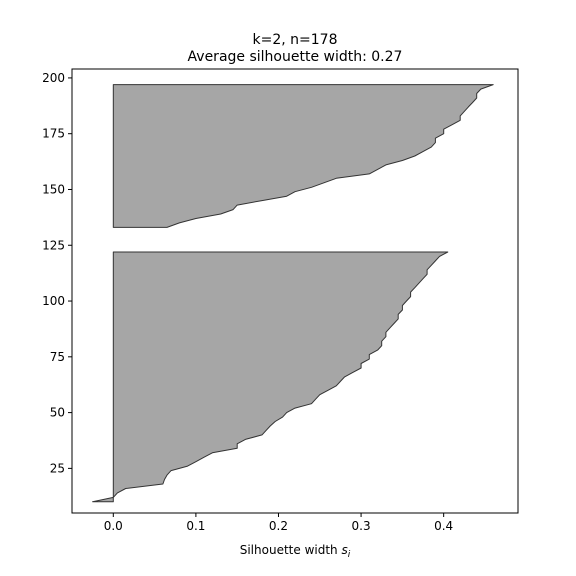 The width and height of the screenshot is (576, 576). I want to click on x-tick-label: 0.2, so click(278, 526).